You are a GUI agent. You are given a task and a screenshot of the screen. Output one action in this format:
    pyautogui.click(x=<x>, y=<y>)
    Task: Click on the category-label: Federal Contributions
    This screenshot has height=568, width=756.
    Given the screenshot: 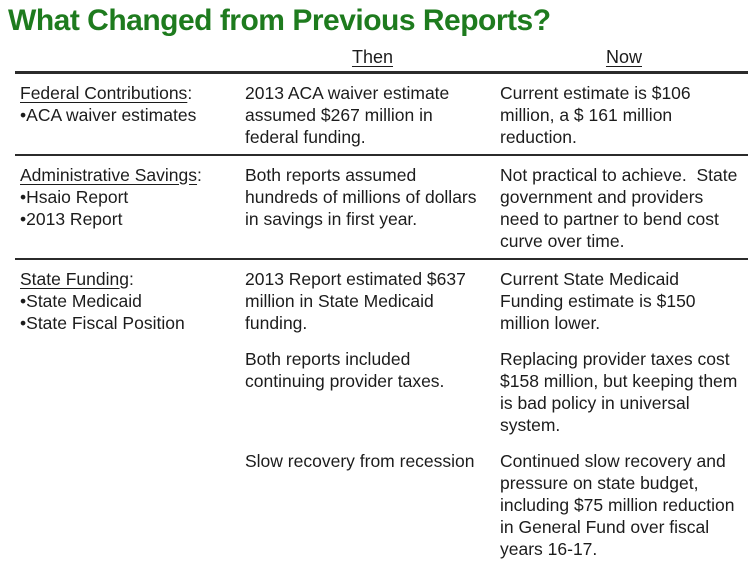 What is the action you would take?
    pyautogui.click(x=104, y=92)
    